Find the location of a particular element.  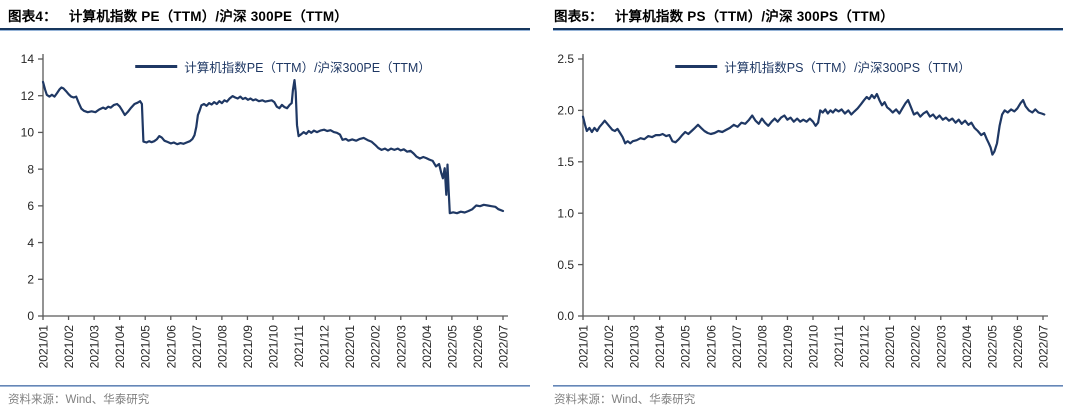

y-tick-label: 0 is located at coordinates (30, 316).